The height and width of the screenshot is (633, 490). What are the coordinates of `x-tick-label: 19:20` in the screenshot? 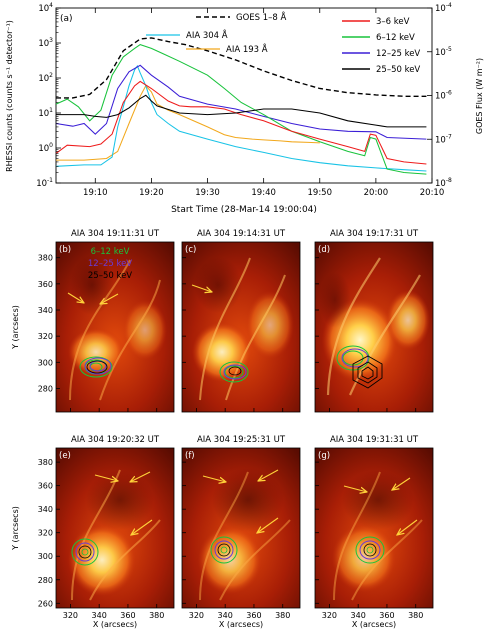 It's located at (151, 193).